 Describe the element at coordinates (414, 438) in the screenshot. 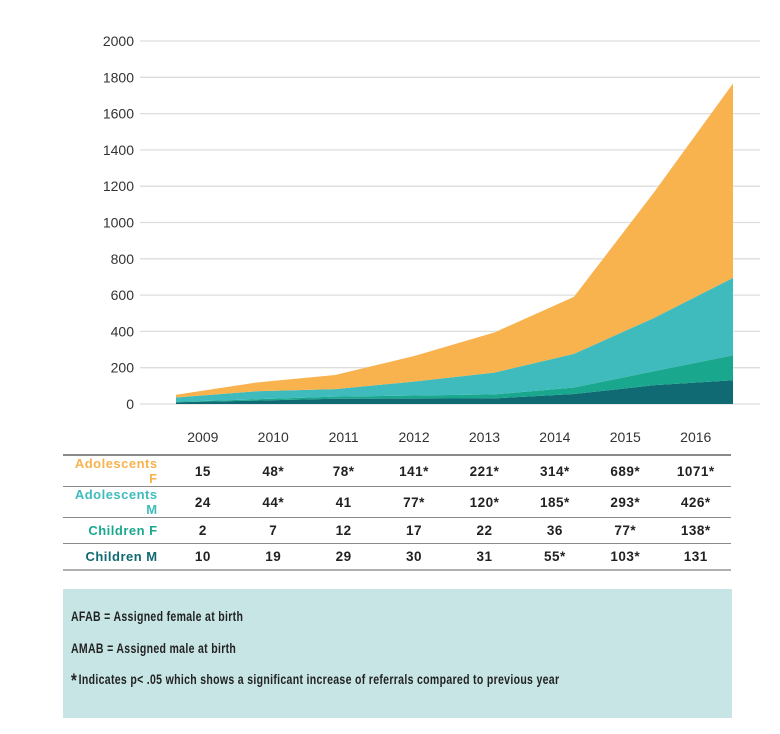

I see `year-header: 2012` at that location.